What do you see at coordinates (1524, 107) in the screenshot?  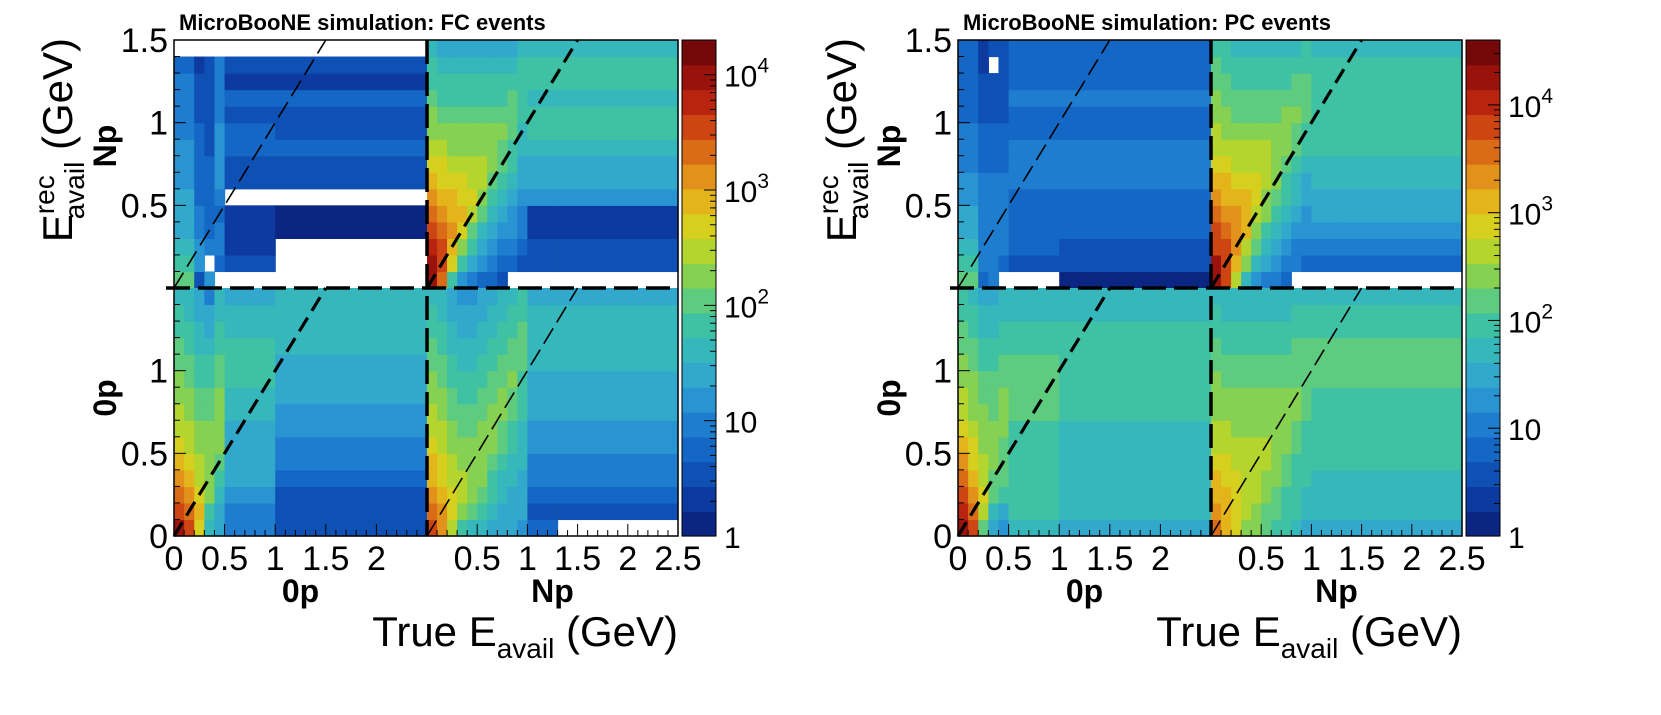 I see `colorbar-tick-base: 10` at bounding box center [1524, 107].